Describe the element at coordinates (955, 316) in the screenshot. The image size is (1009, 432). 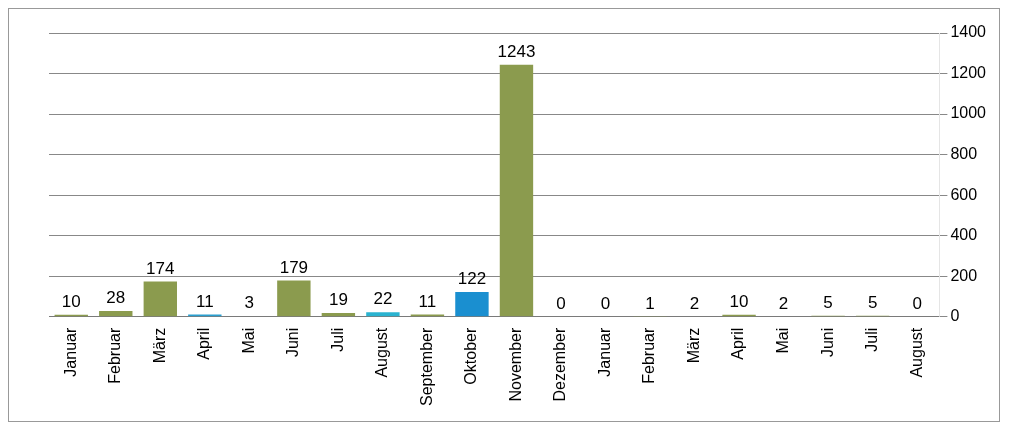
I see `y-tick-label: 0` at that location.